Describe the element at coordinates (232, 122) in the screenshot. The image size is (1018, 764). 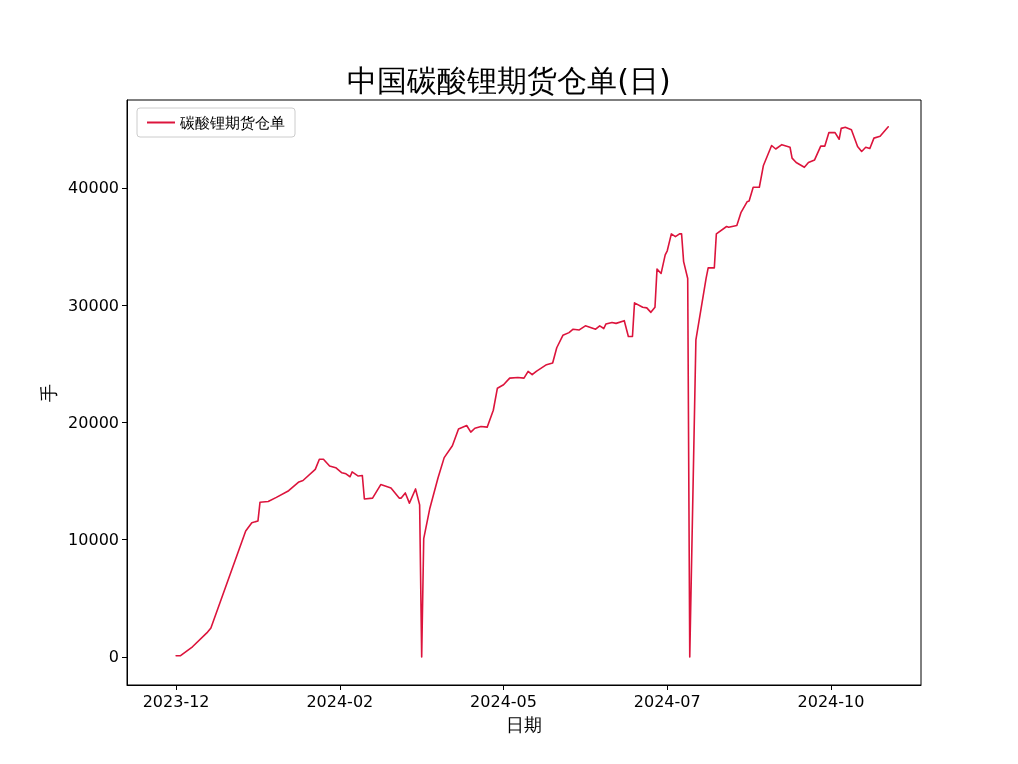
I see `legend-label: 碳酸锂期货仓单` at that location.